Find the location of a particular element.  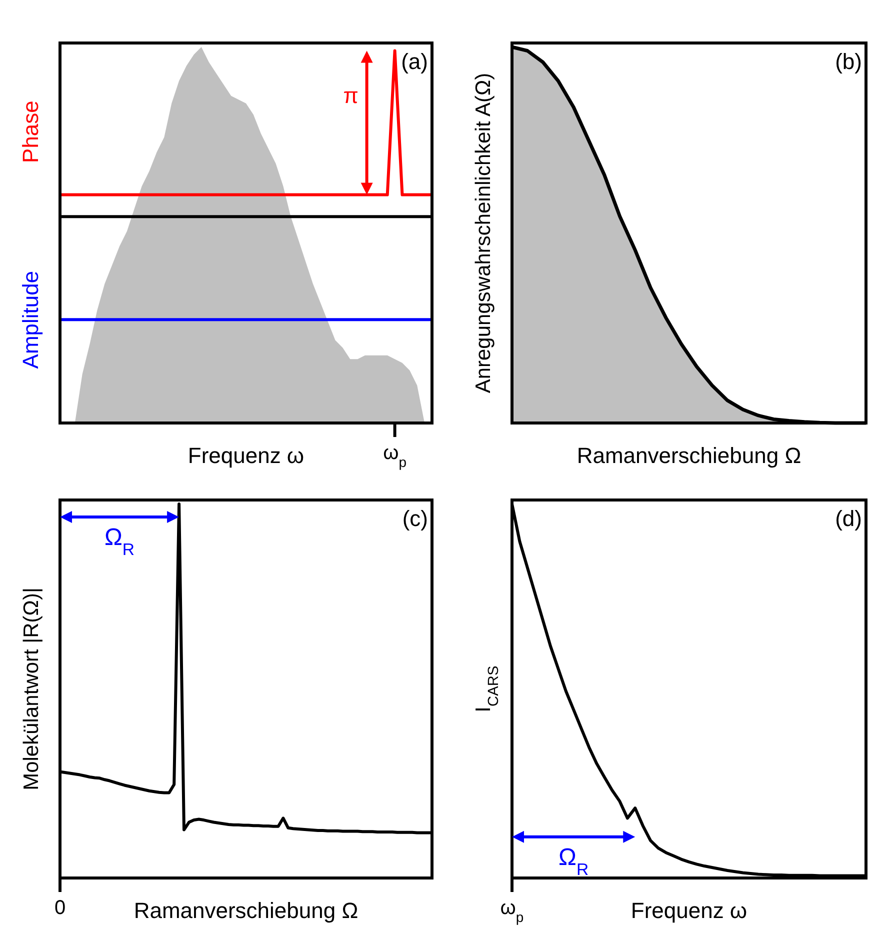

annotation: π is located at coordinates (350, 95).